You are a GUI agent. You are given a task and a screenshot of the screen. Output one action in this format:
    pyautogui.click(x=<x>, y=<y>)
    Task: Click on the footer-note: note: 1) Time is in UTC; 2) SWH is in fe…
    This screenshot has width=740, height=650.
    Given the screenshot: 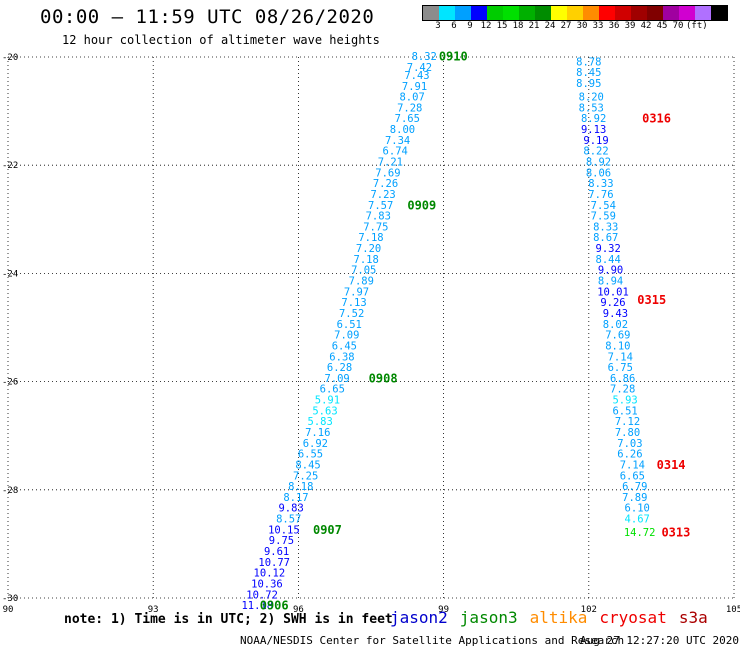 What is the action you would take?
    pyautogui.click(x=228, y=619)
    